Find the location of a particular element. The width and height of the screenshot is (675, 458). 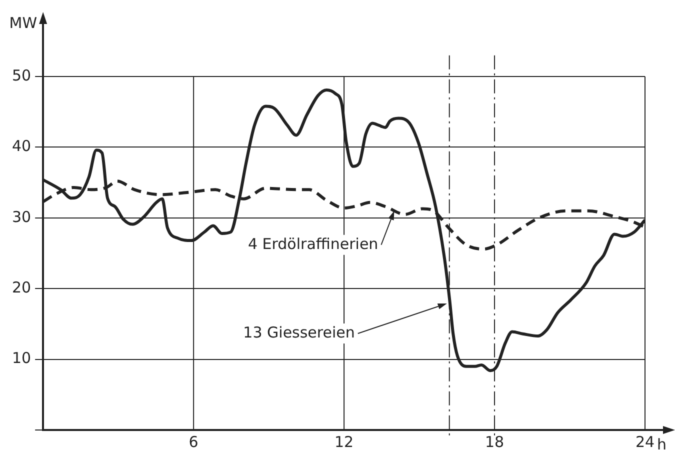

y-axis-title: MW is located at coordinates (23, 23).